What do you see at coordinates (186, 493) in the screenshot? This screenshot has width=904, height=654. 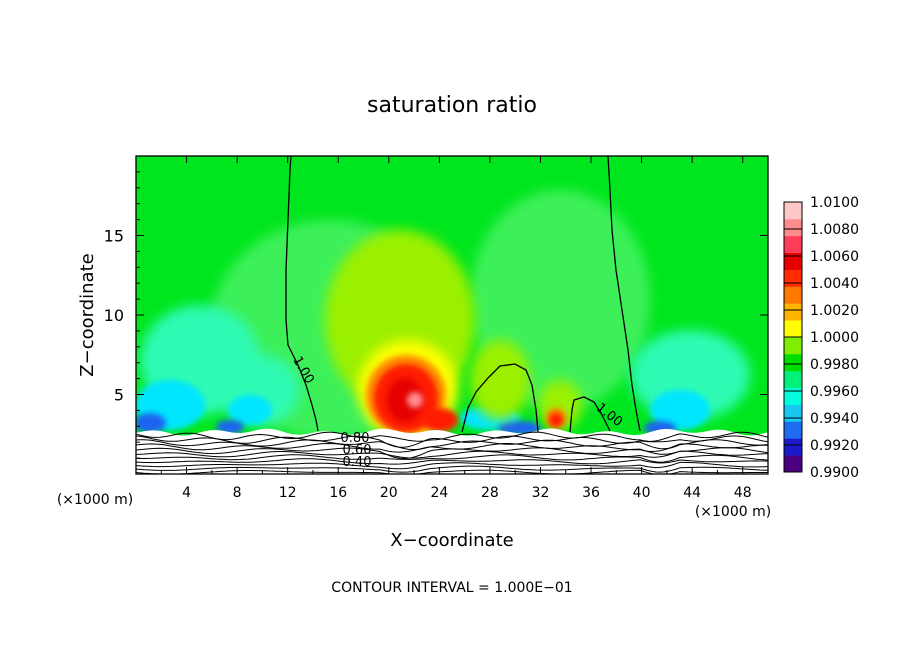 I see `x-tick-label: 4` at bounding box center [186, 493].